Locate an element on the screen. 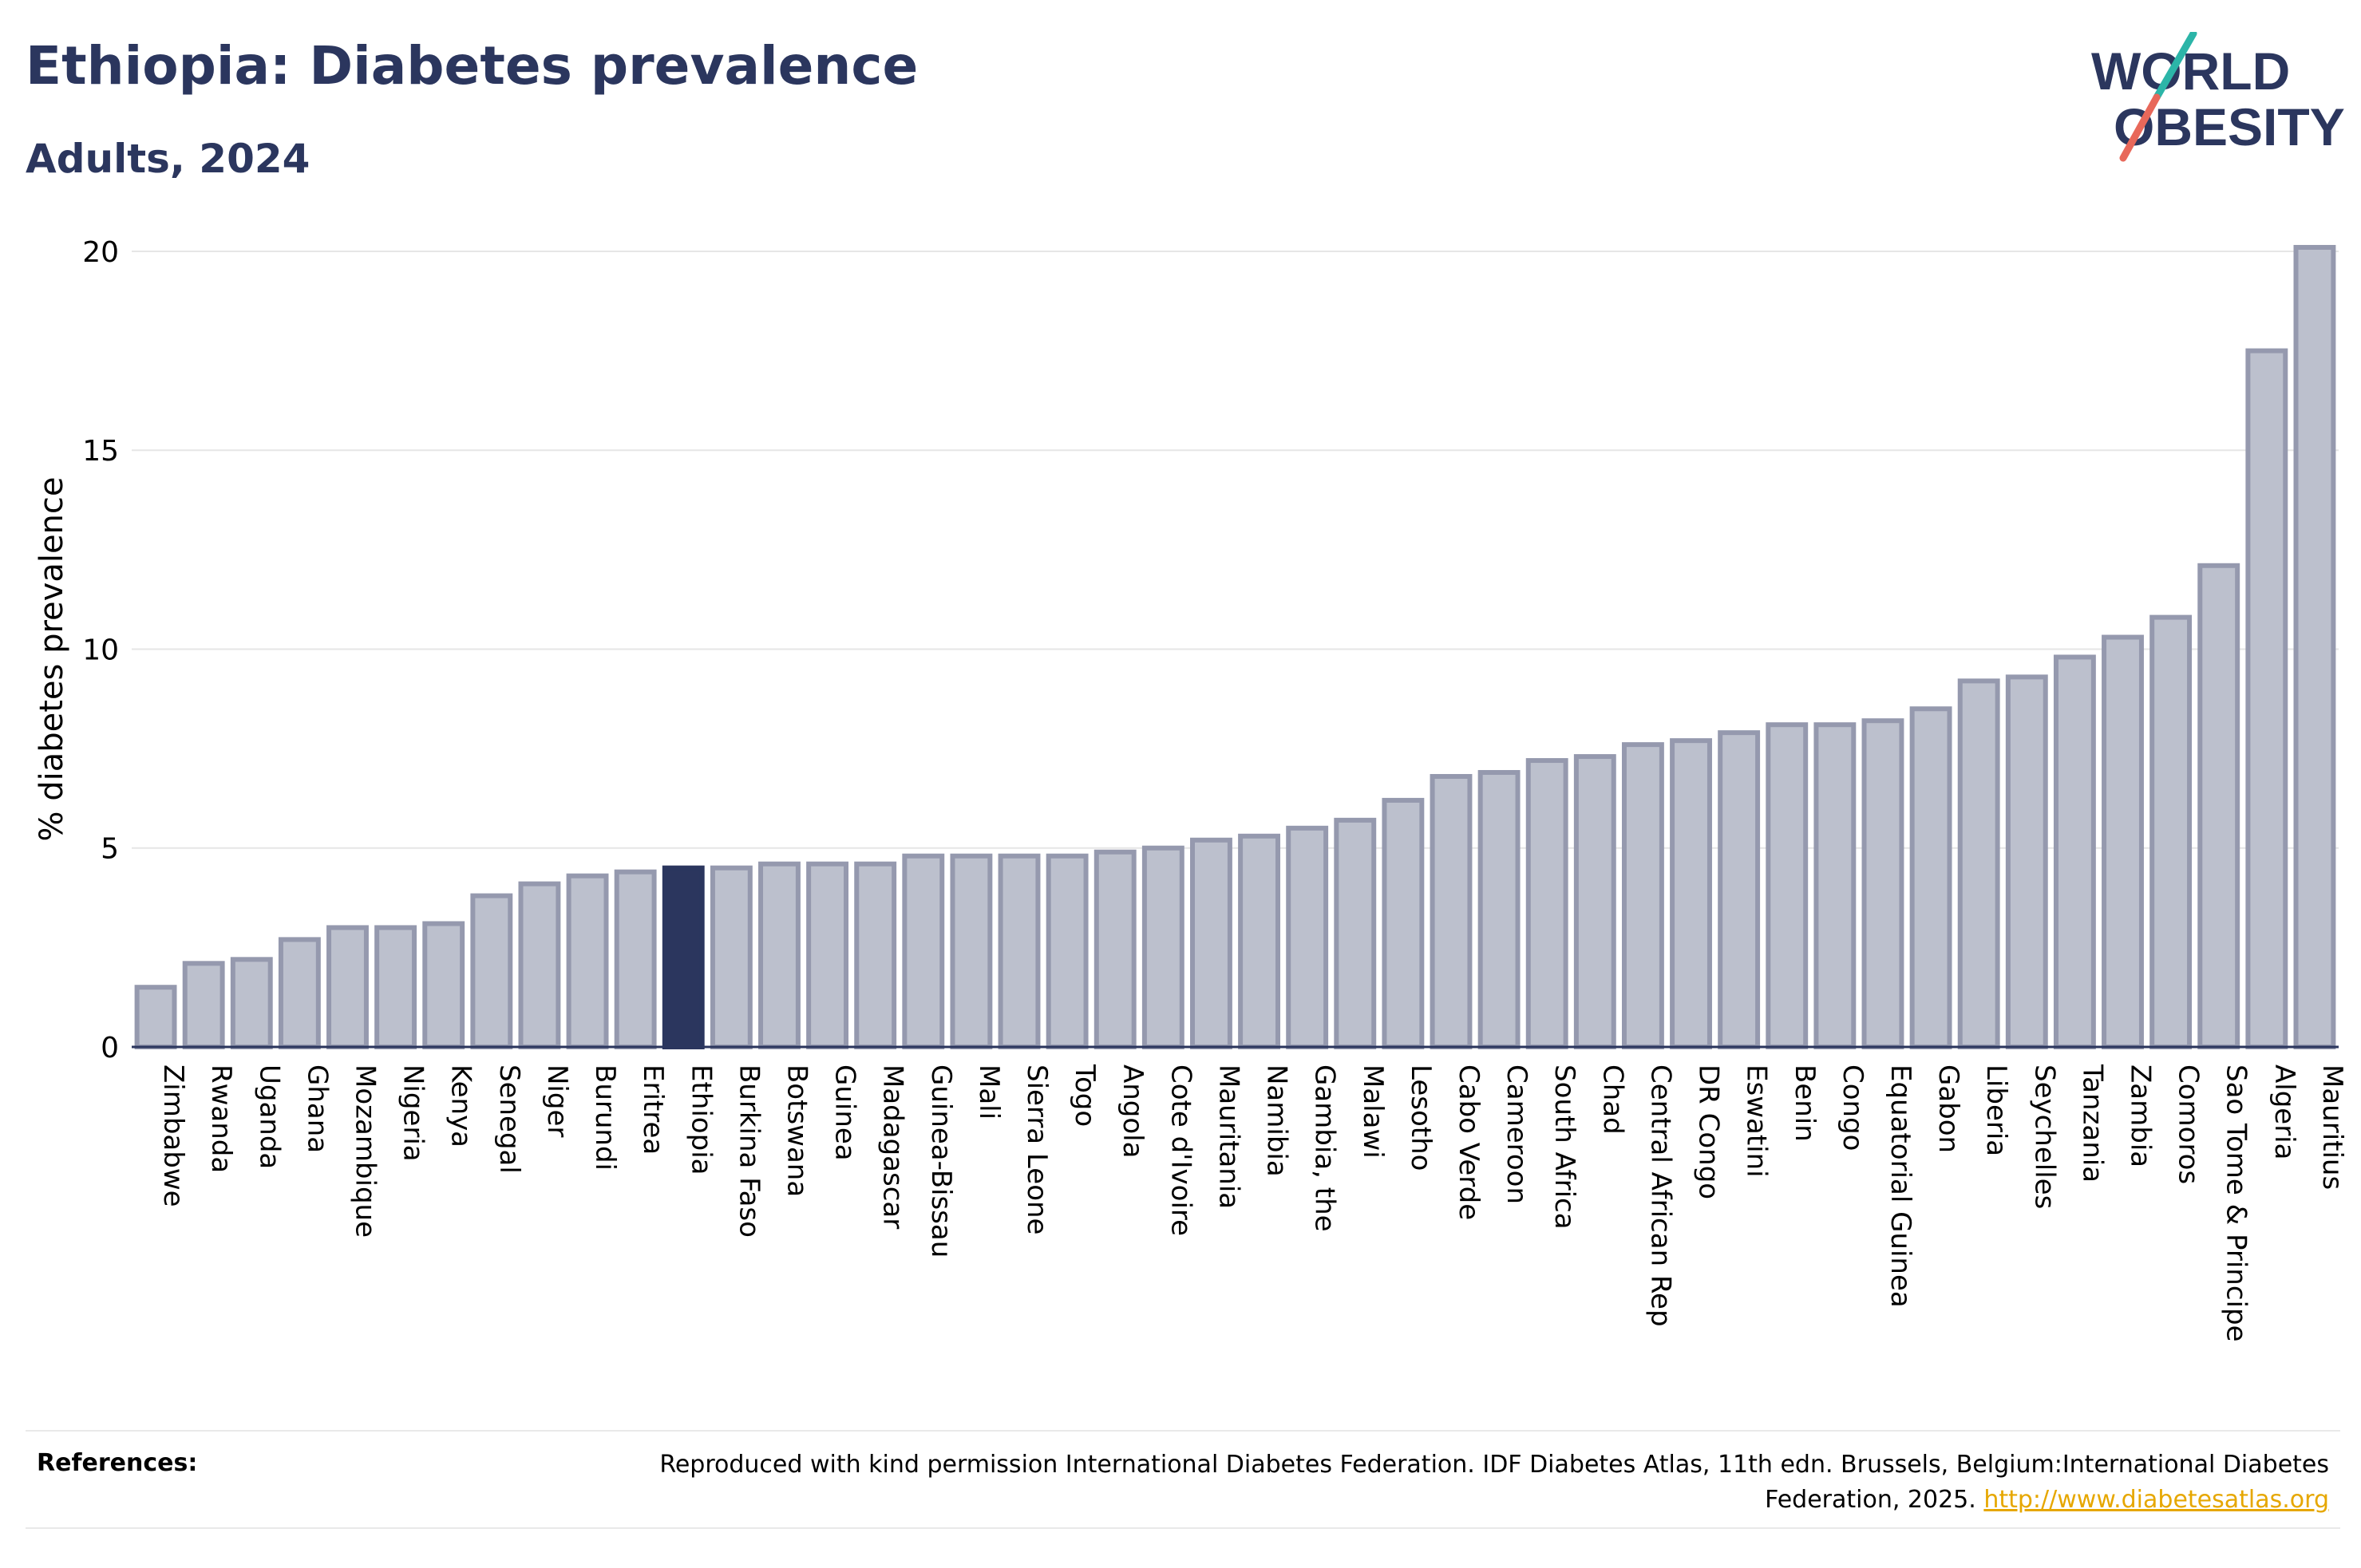  x-tick-label: Guinea is located at coordinates (845, 1112).